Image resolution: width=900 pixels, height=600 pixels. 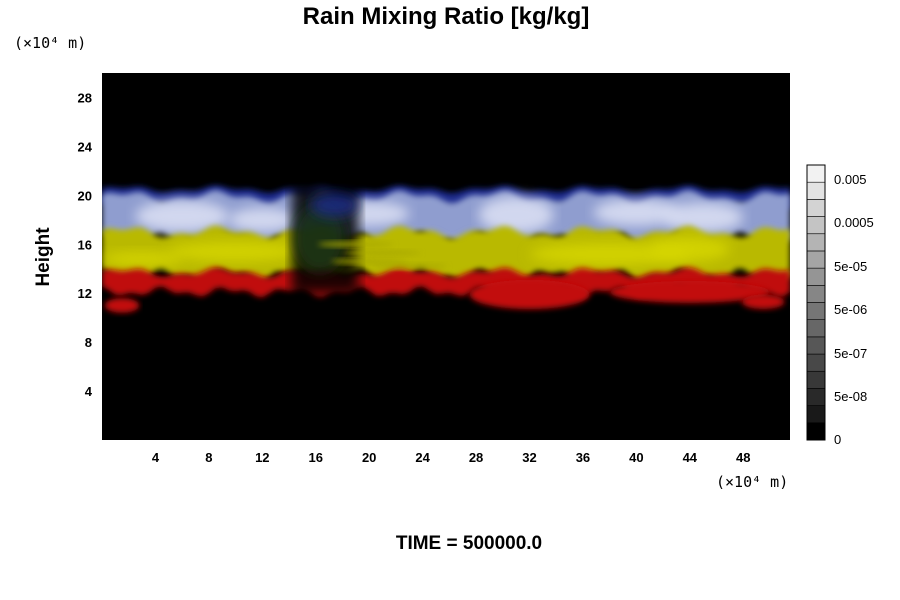 I want to click on colorbar-tick-label: 5e-06, so click(x=850, y=309).